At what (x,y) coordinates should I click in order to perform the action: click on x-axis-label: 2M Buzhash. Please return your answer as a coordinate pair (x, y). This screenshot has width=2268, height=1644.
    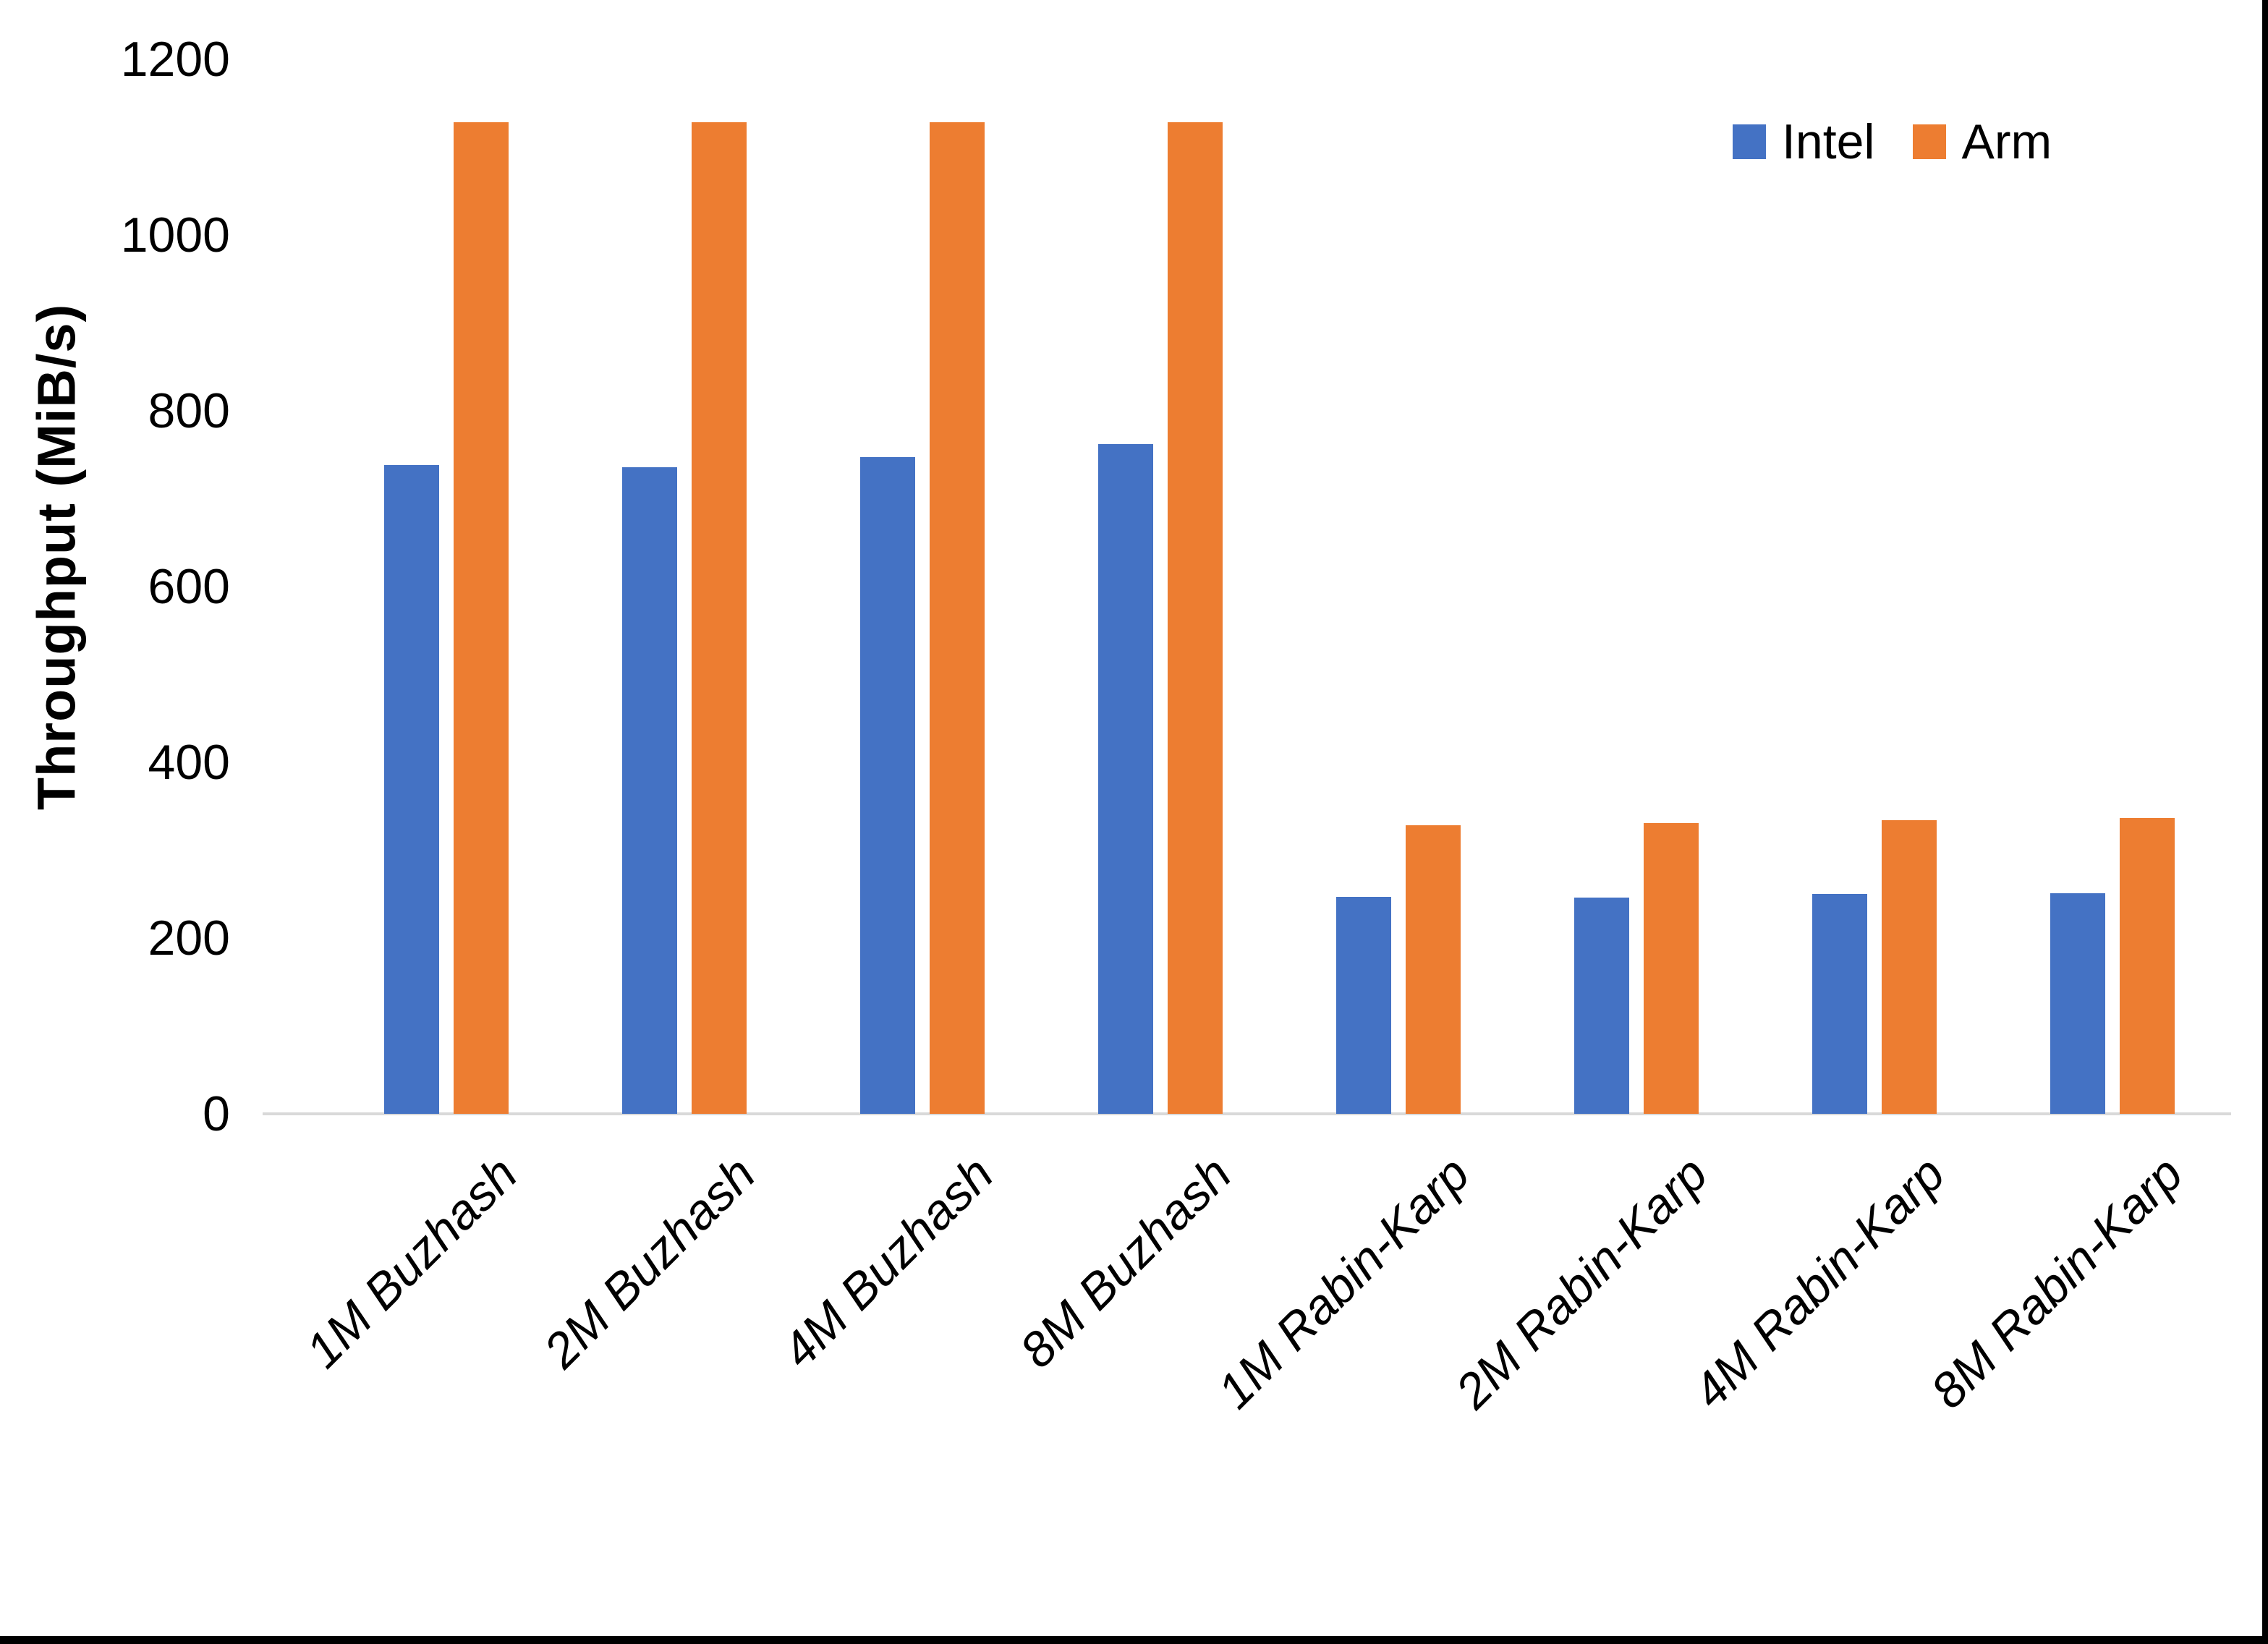
    Looking at the image, I should click on (649, 1262).